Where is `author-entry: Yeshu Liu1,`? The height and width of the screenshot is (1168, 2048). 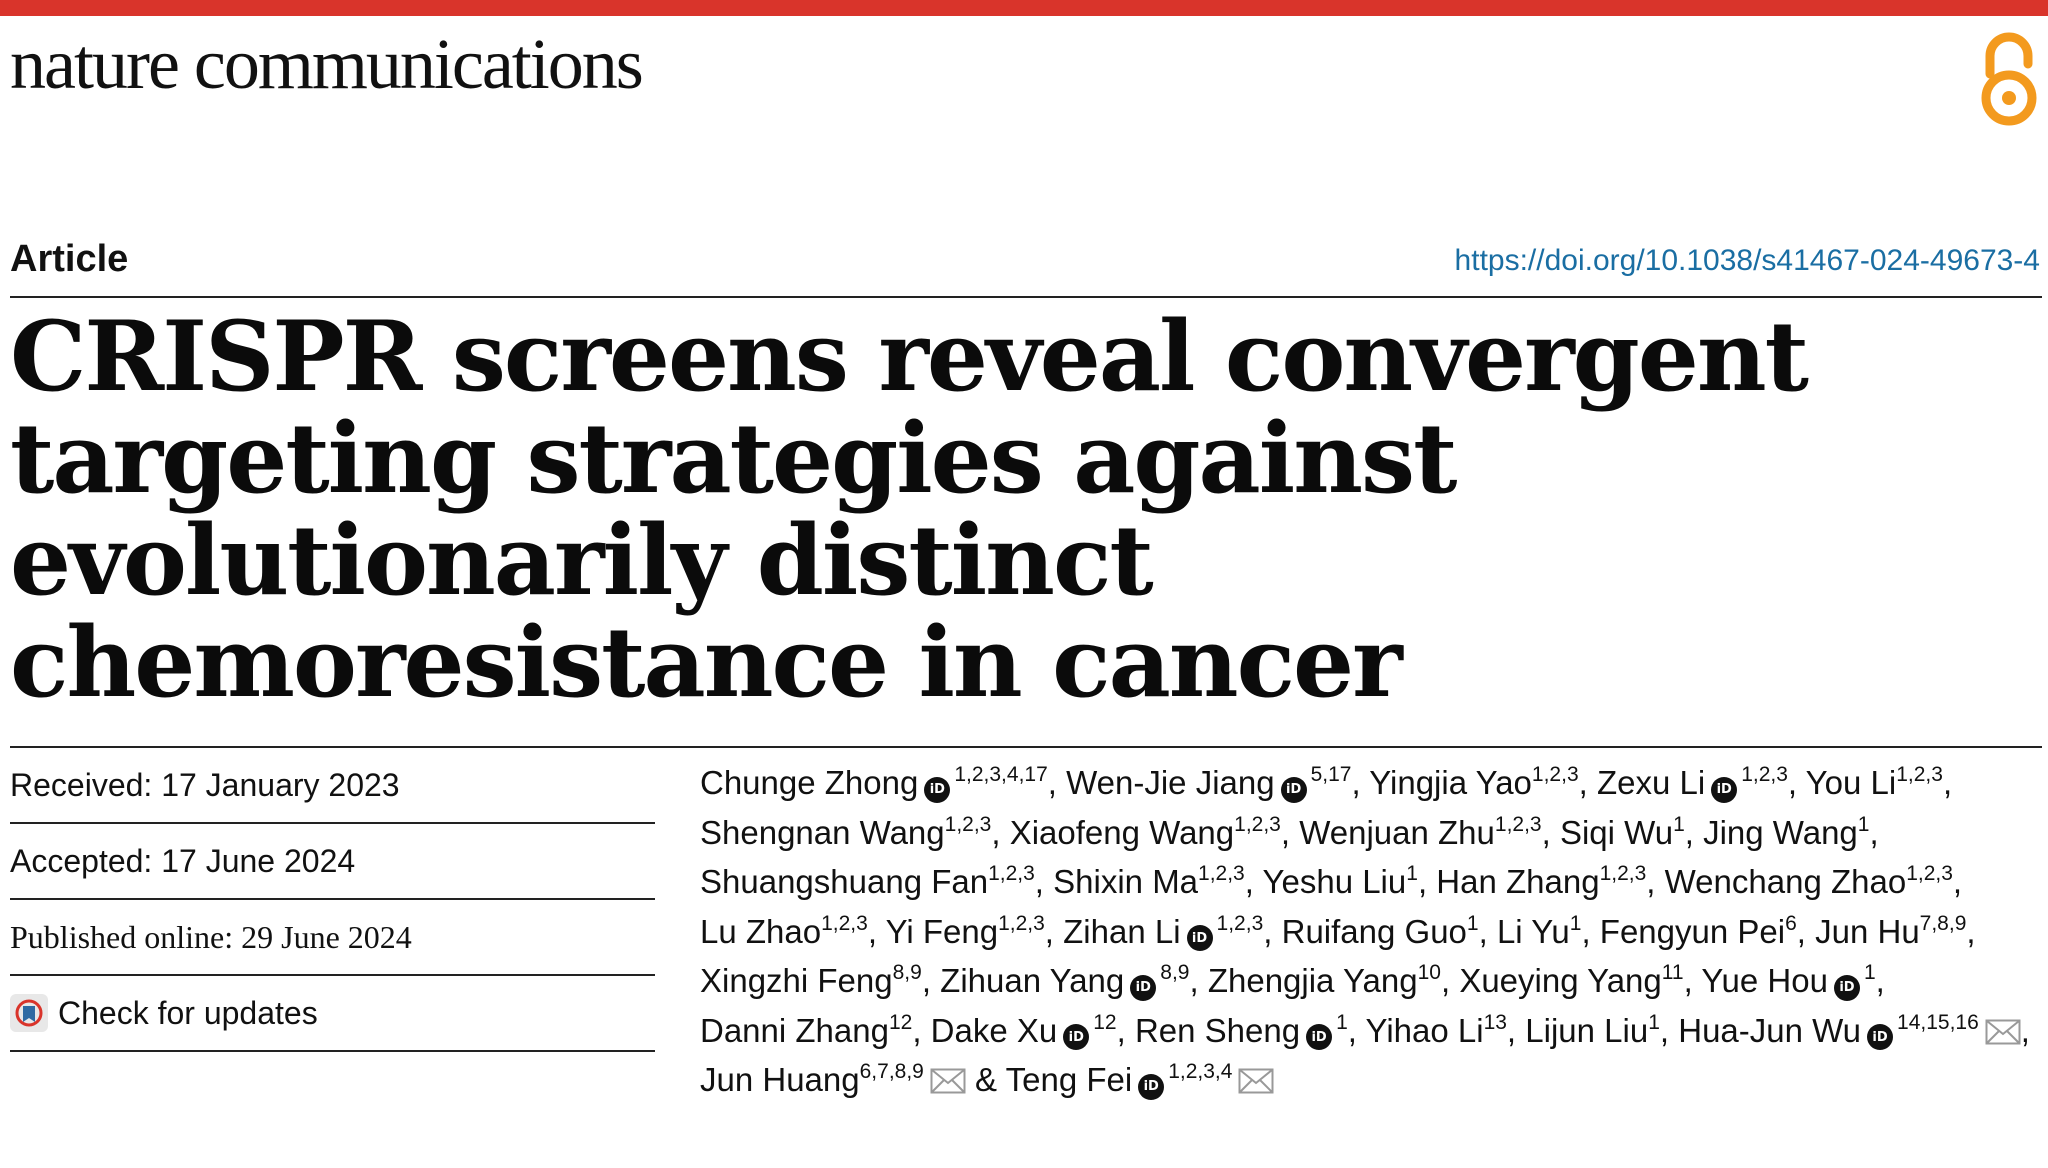
author-entry: Yeshu Liu1, is located at coordinates (1345, 881).